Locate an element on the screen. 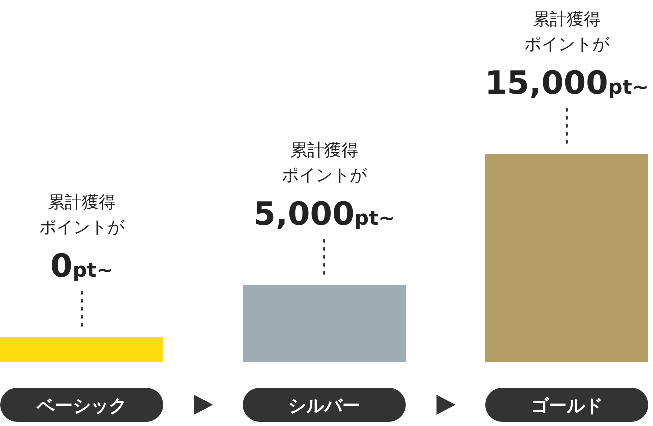 This screenshot has width=653, height=426. annotation: 0pt~ is located at coordinates (82, 266).